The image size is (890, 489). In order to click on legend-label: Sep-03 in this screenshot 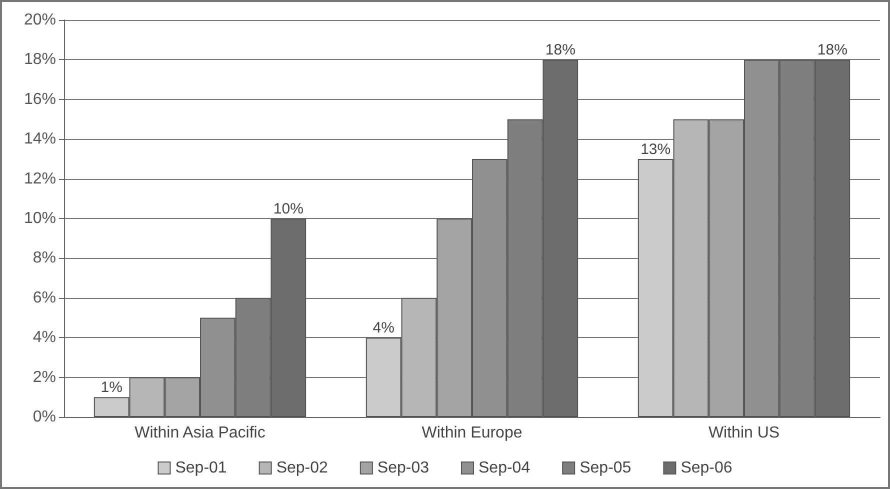, I will do `click(403, 468)`.